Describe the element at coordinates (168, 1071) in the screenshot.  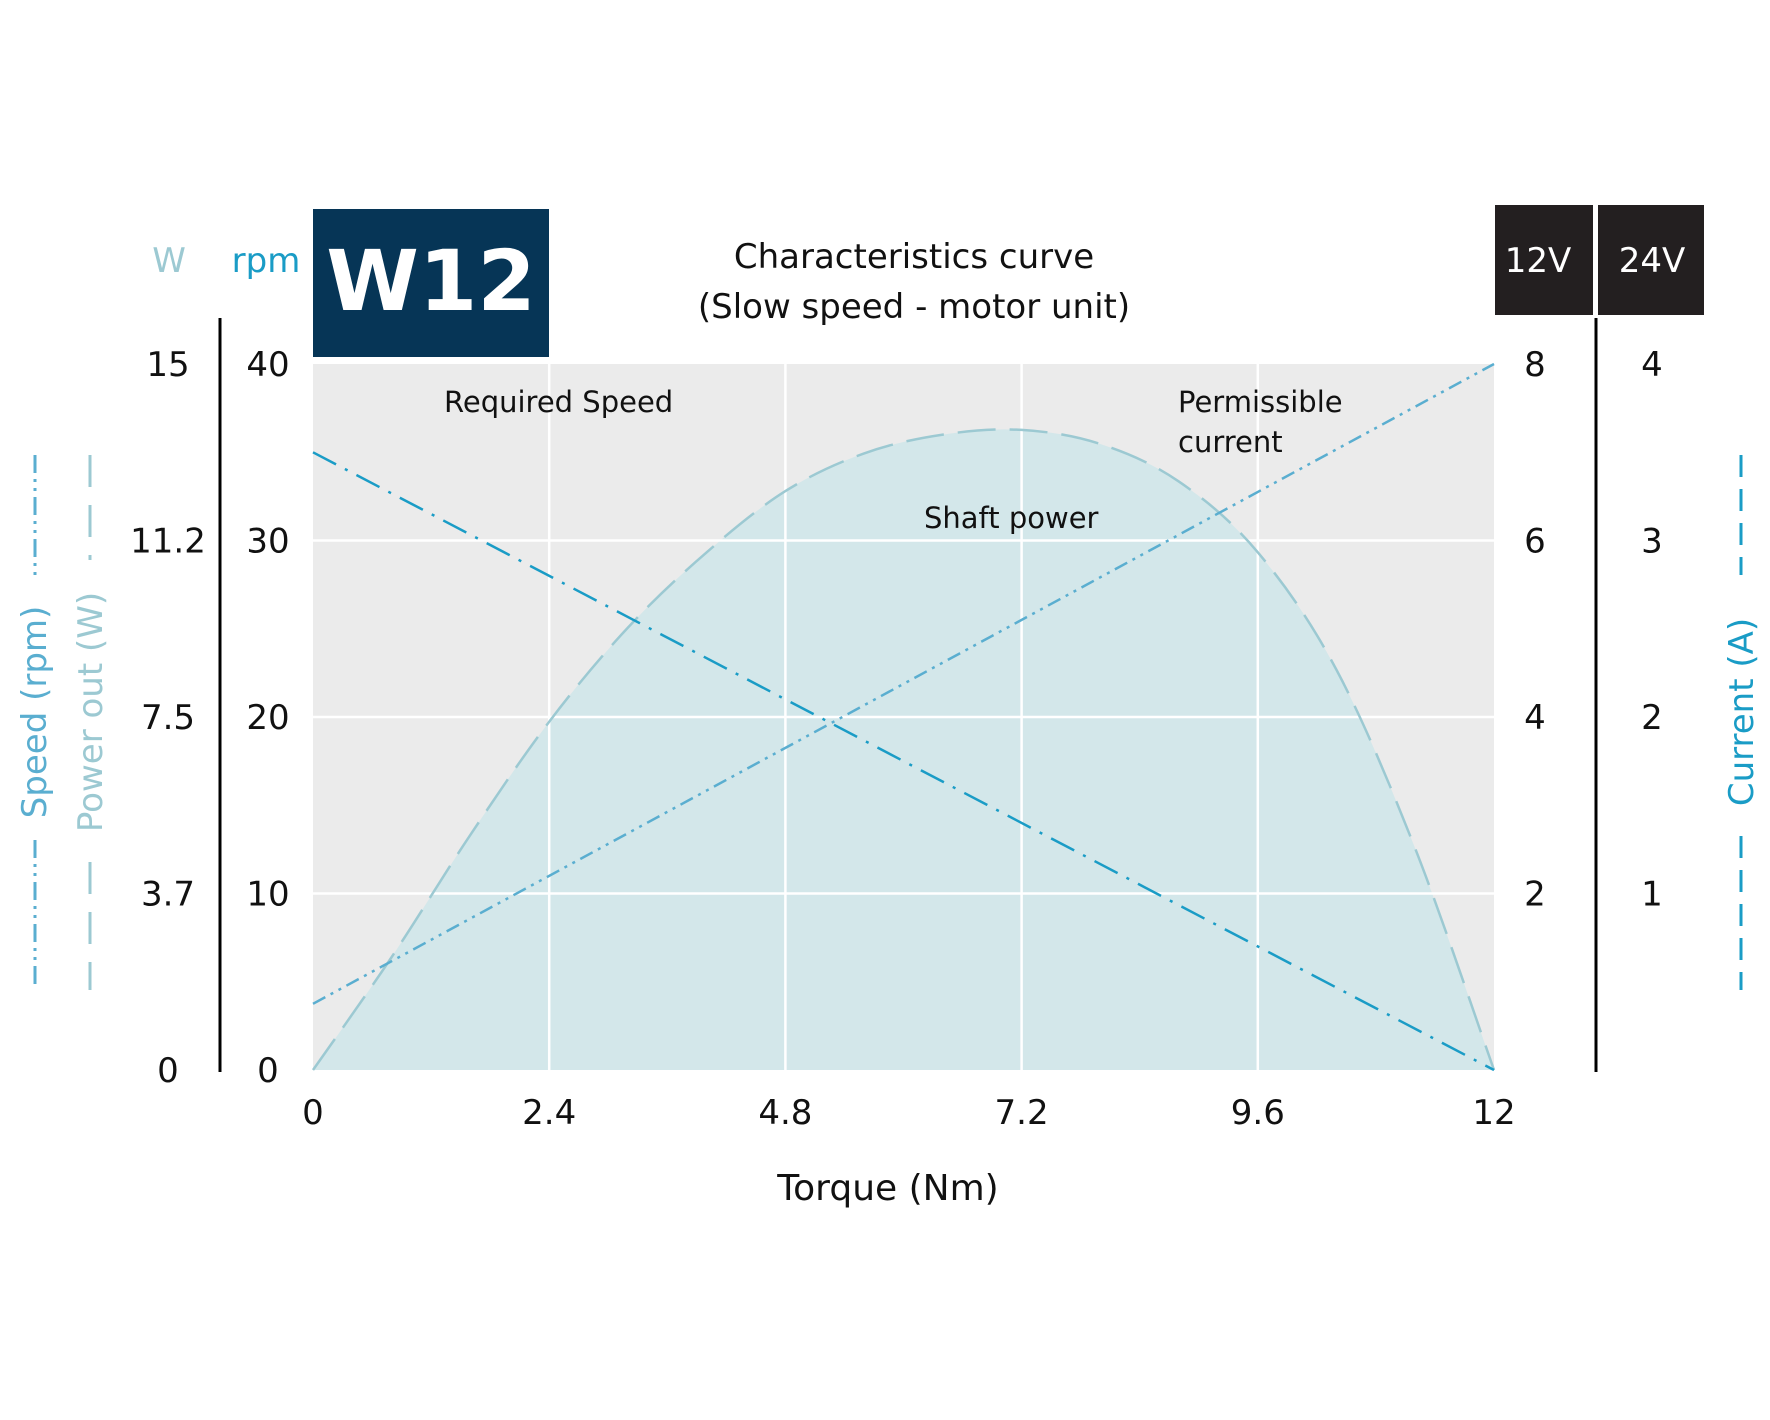
I see `power-tick-label: 0` at that location.